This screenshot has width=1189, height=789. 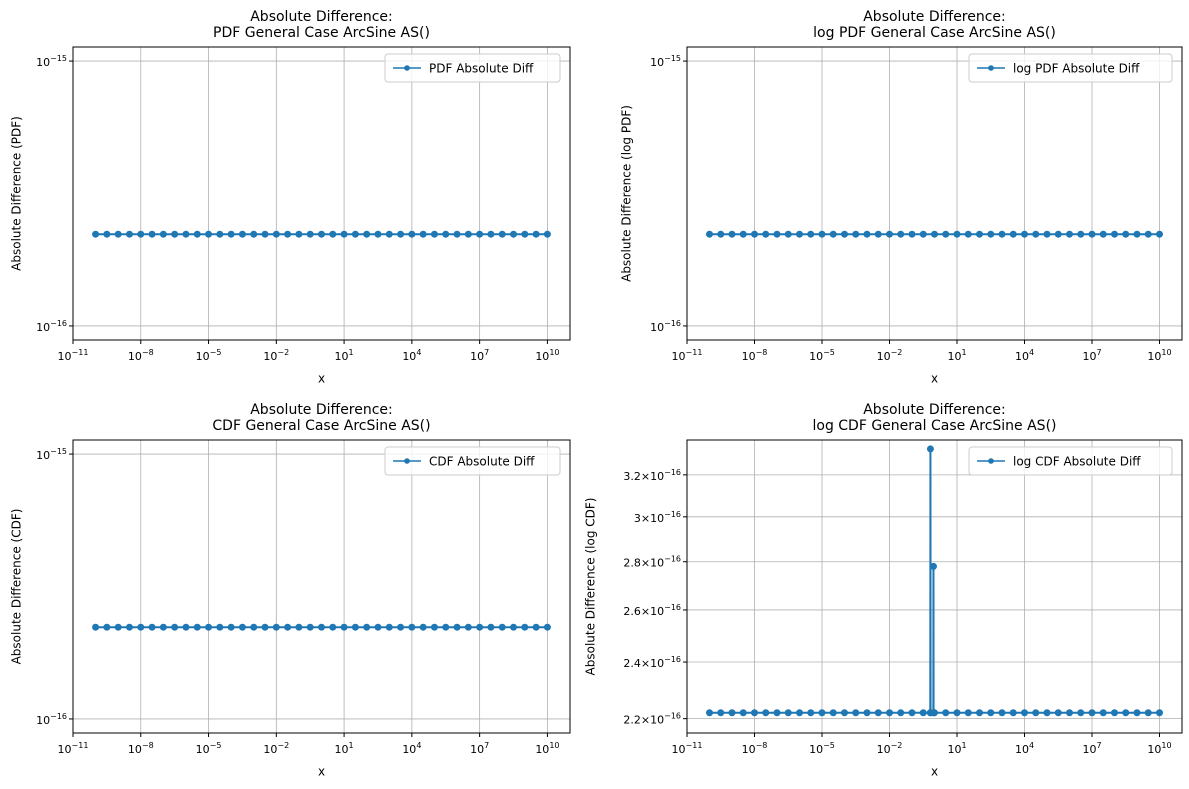 What do you see at coordinates (481, 69) in the screenshot?
I see `legend-label: PDF Absolute Diff` at bounding box center [481, 69].